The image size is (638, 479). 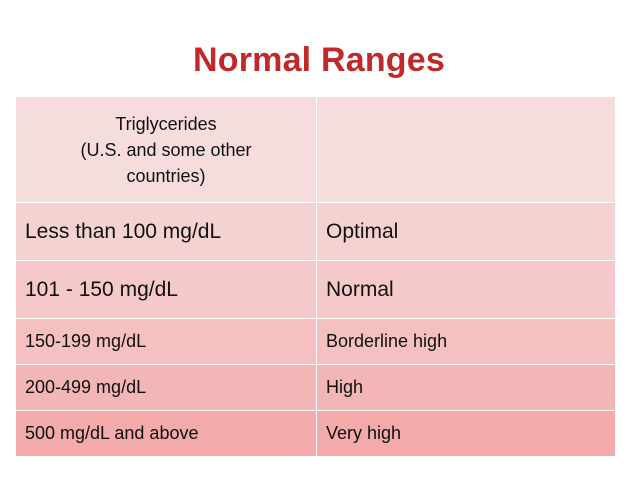 I want to click on table-row: 150-199 mg/dL Borderline high, so click(x=315, y=341).